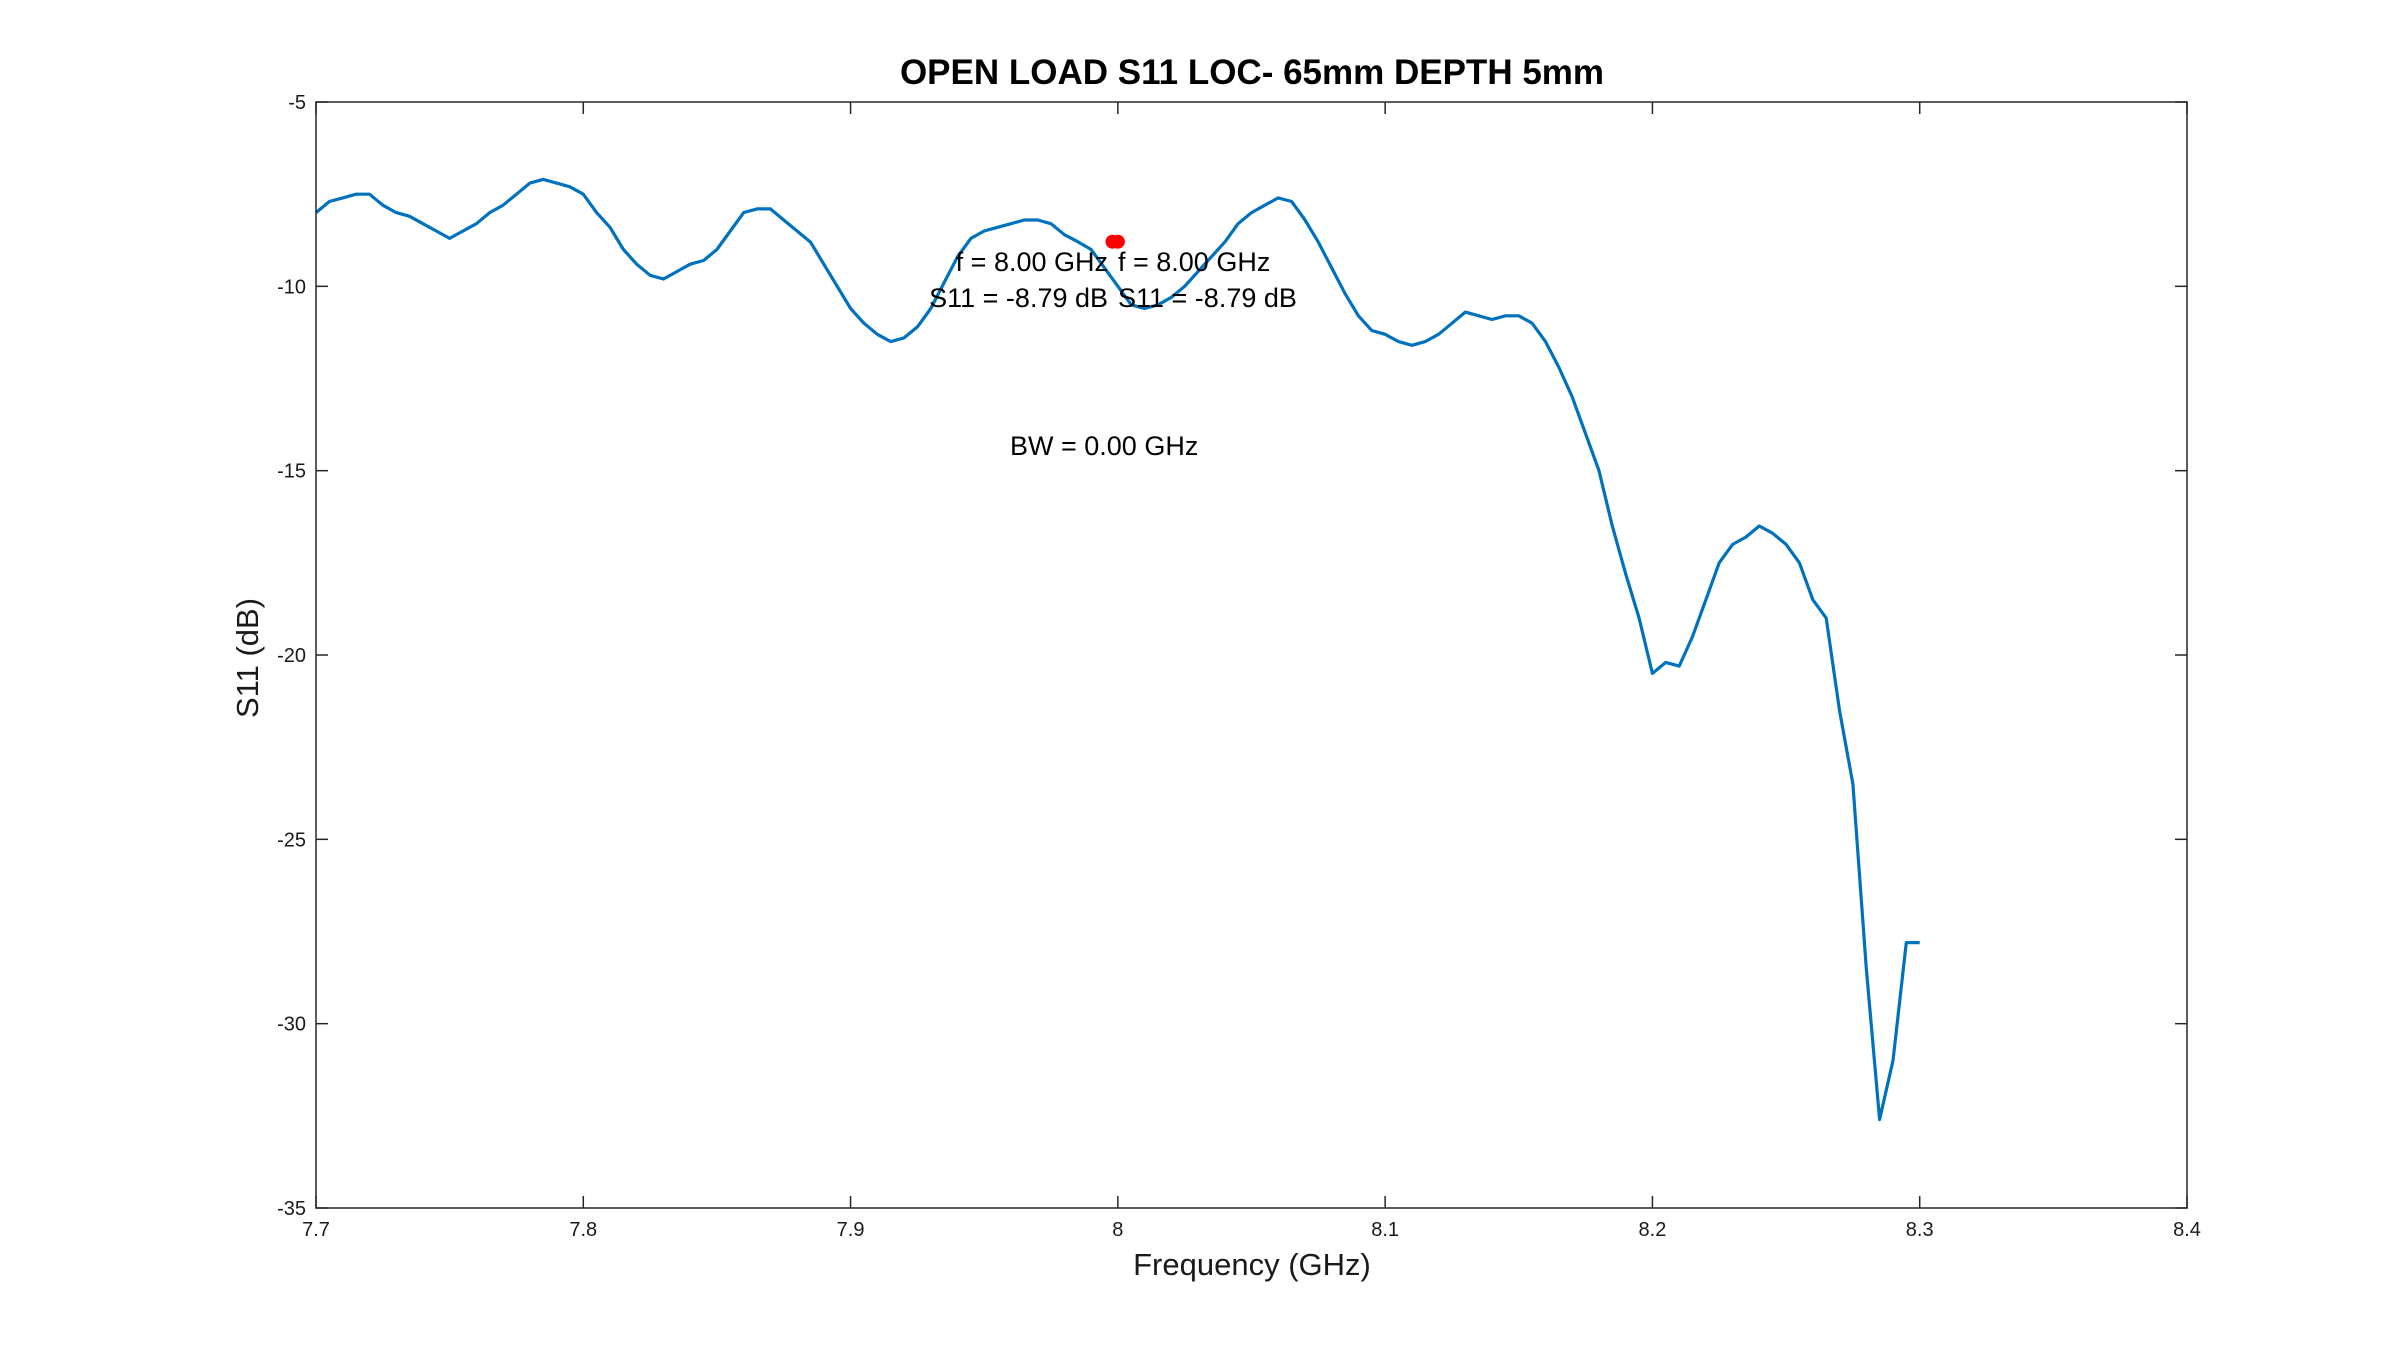  What do you see at coordinates (297, 103) in the screenshot?
I see `y-tick-label: -5` at bounding box center [297, 103].